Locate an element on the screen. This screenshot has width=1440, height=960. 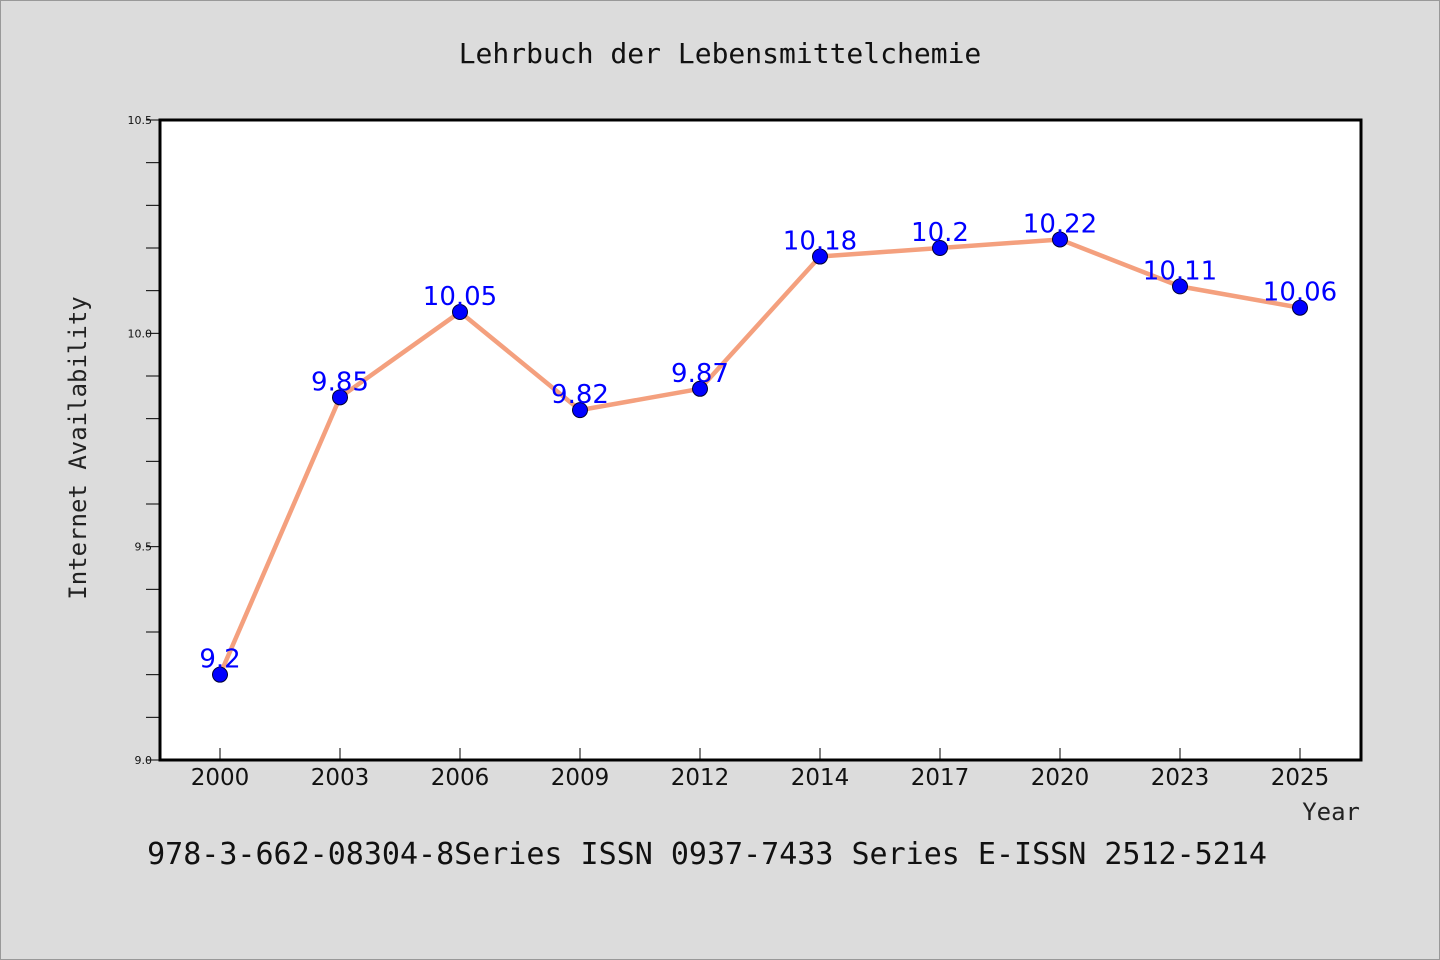
data-label: 10.2 is located at coordinates (940, 233).